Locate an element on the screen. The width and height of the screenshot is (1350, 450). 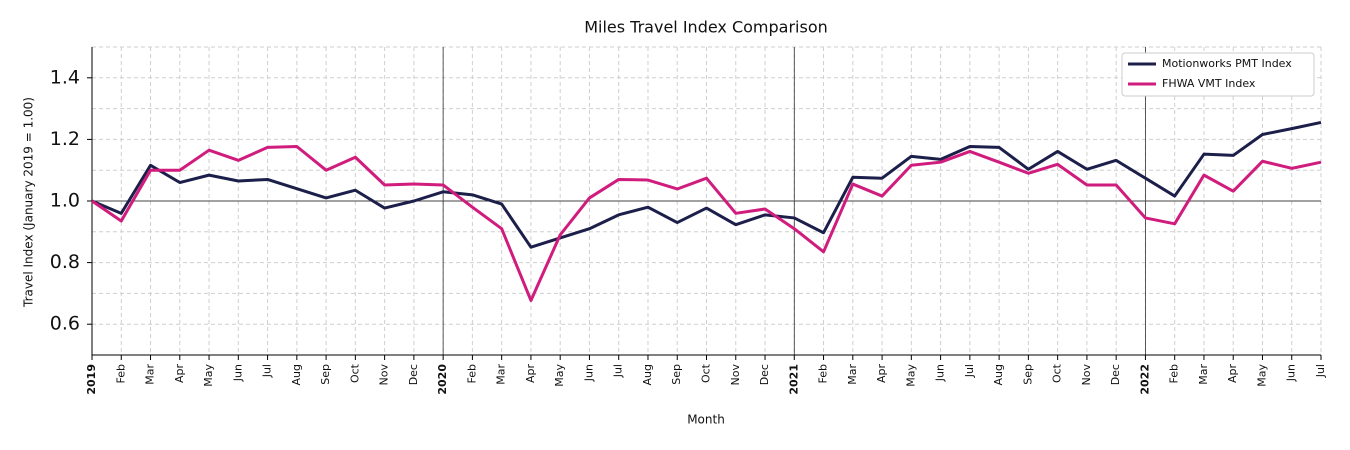
y-tick-label: 0.6 is located at coordinates (65, 324).